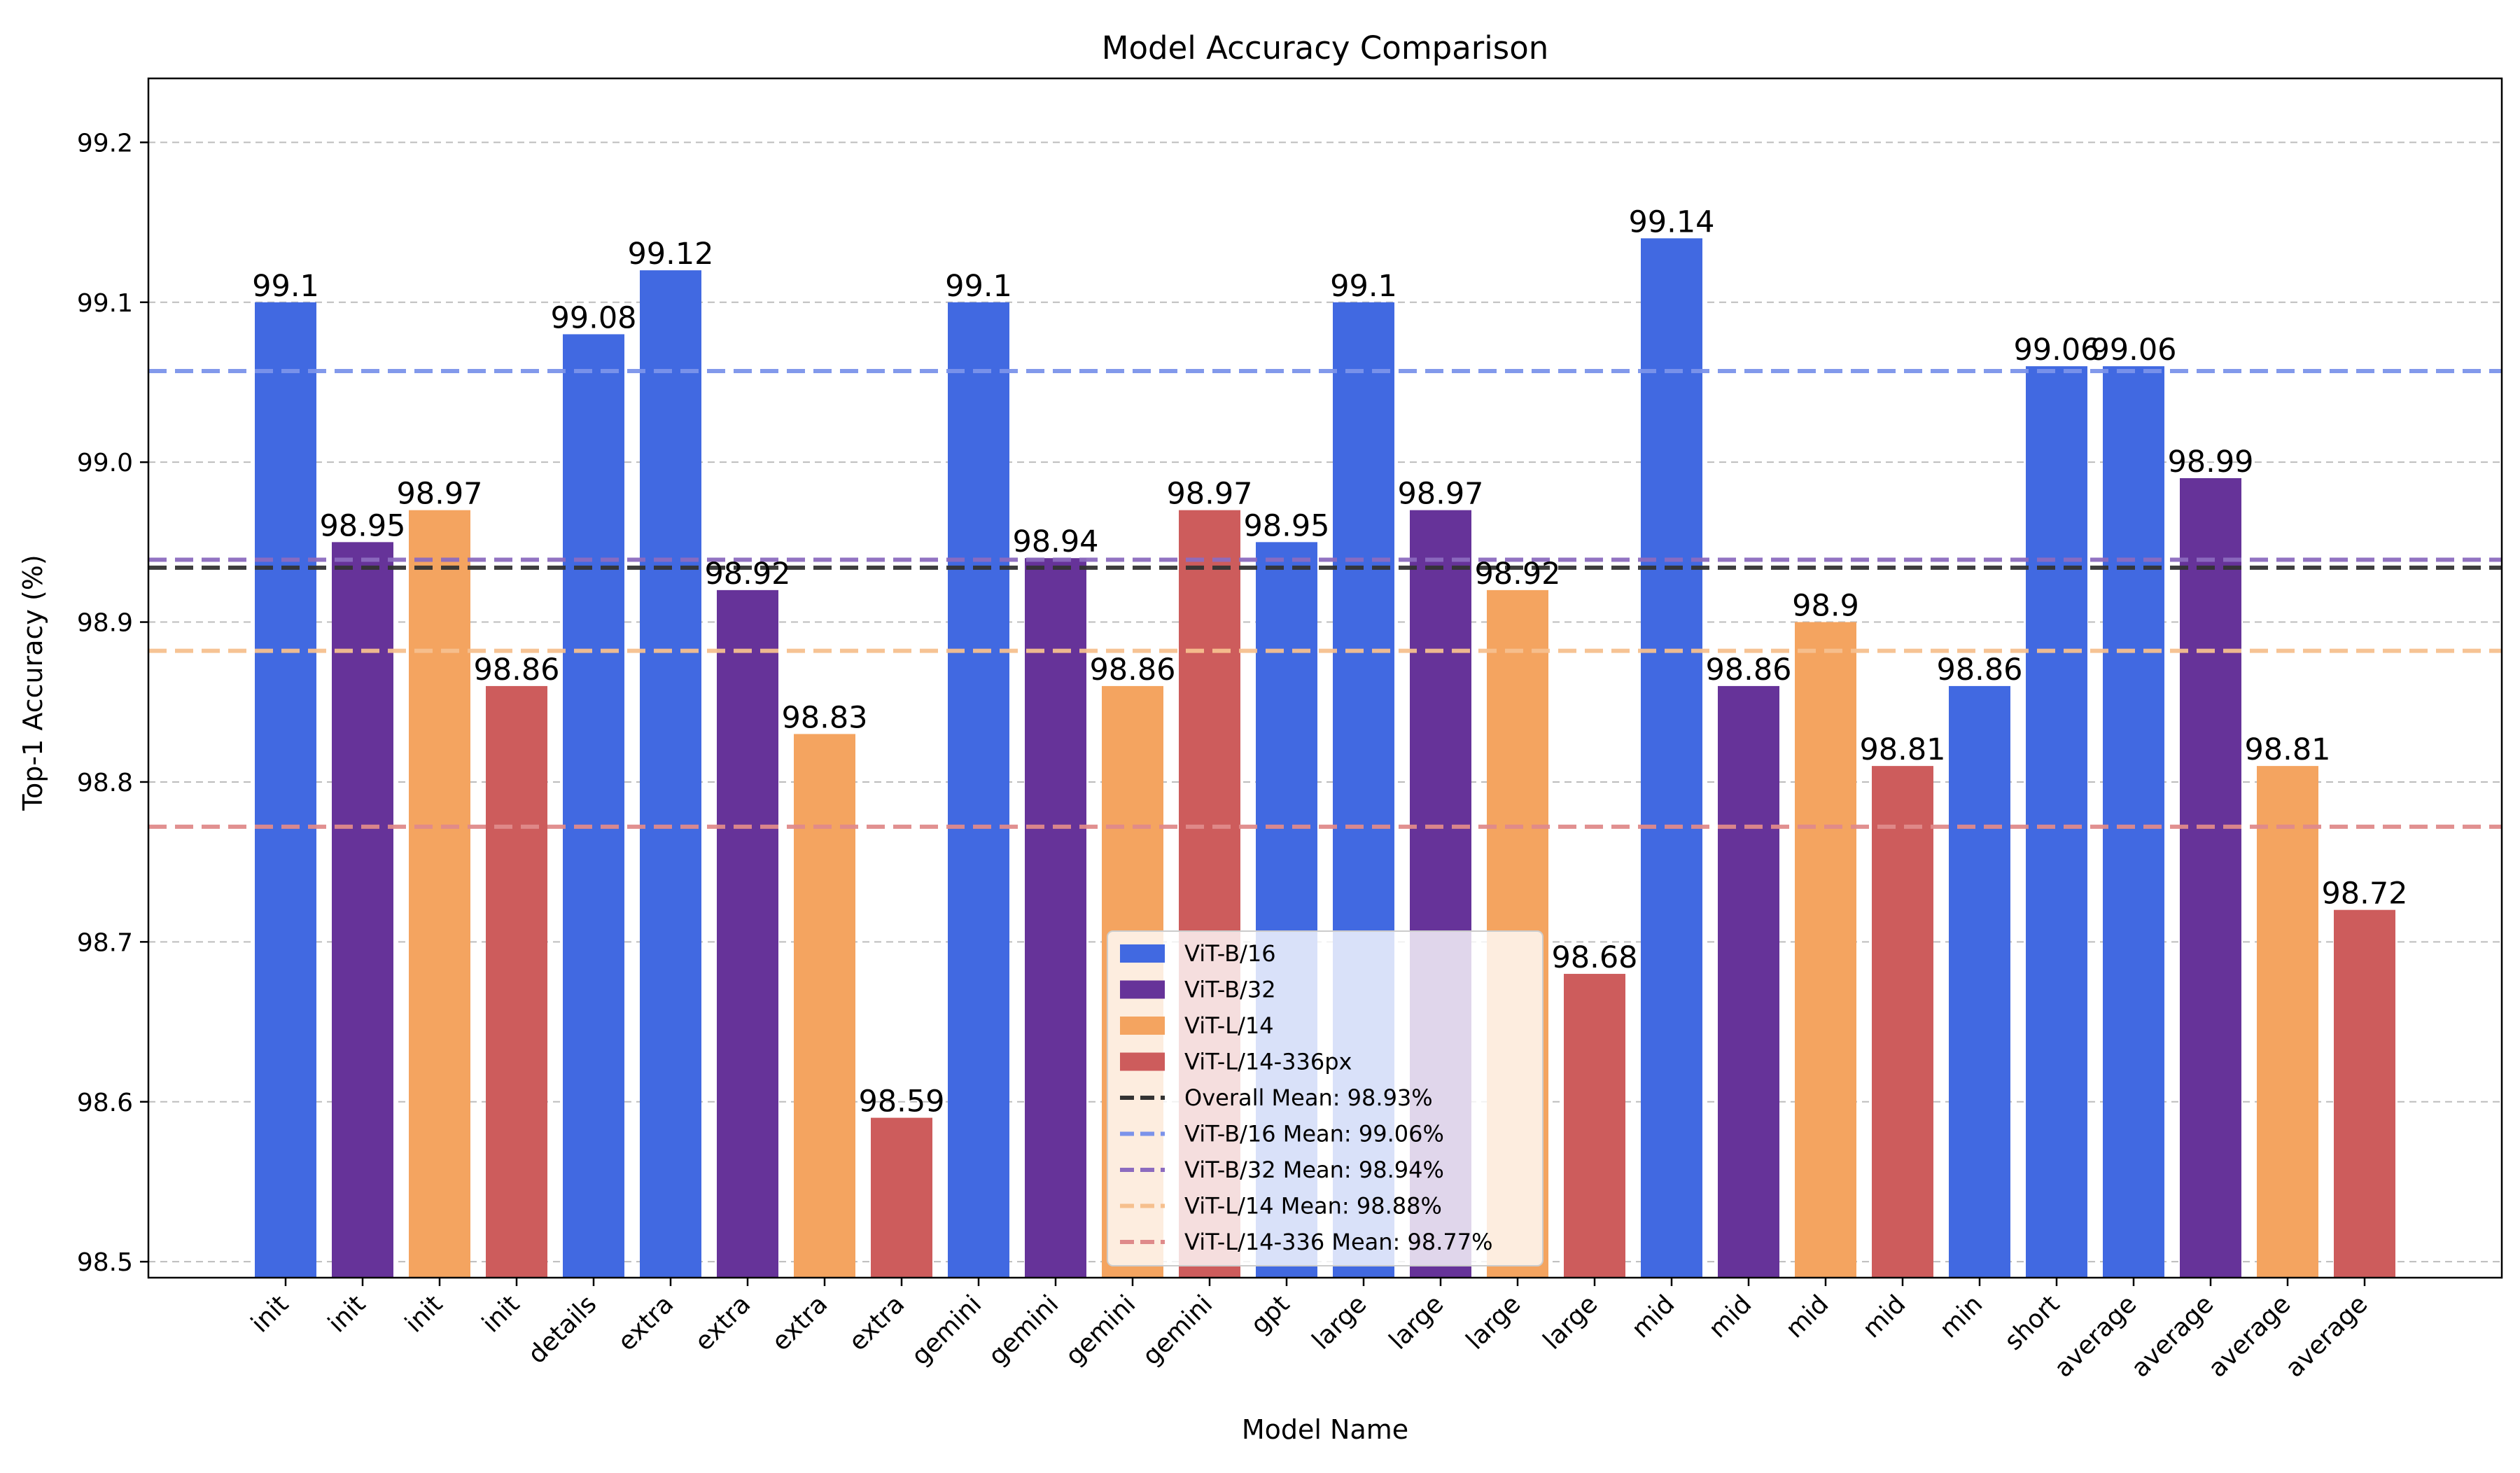  Describe the element at coordinates (105, 463) in the screenshot. I see `y-tick-label: 99.0` at that location.